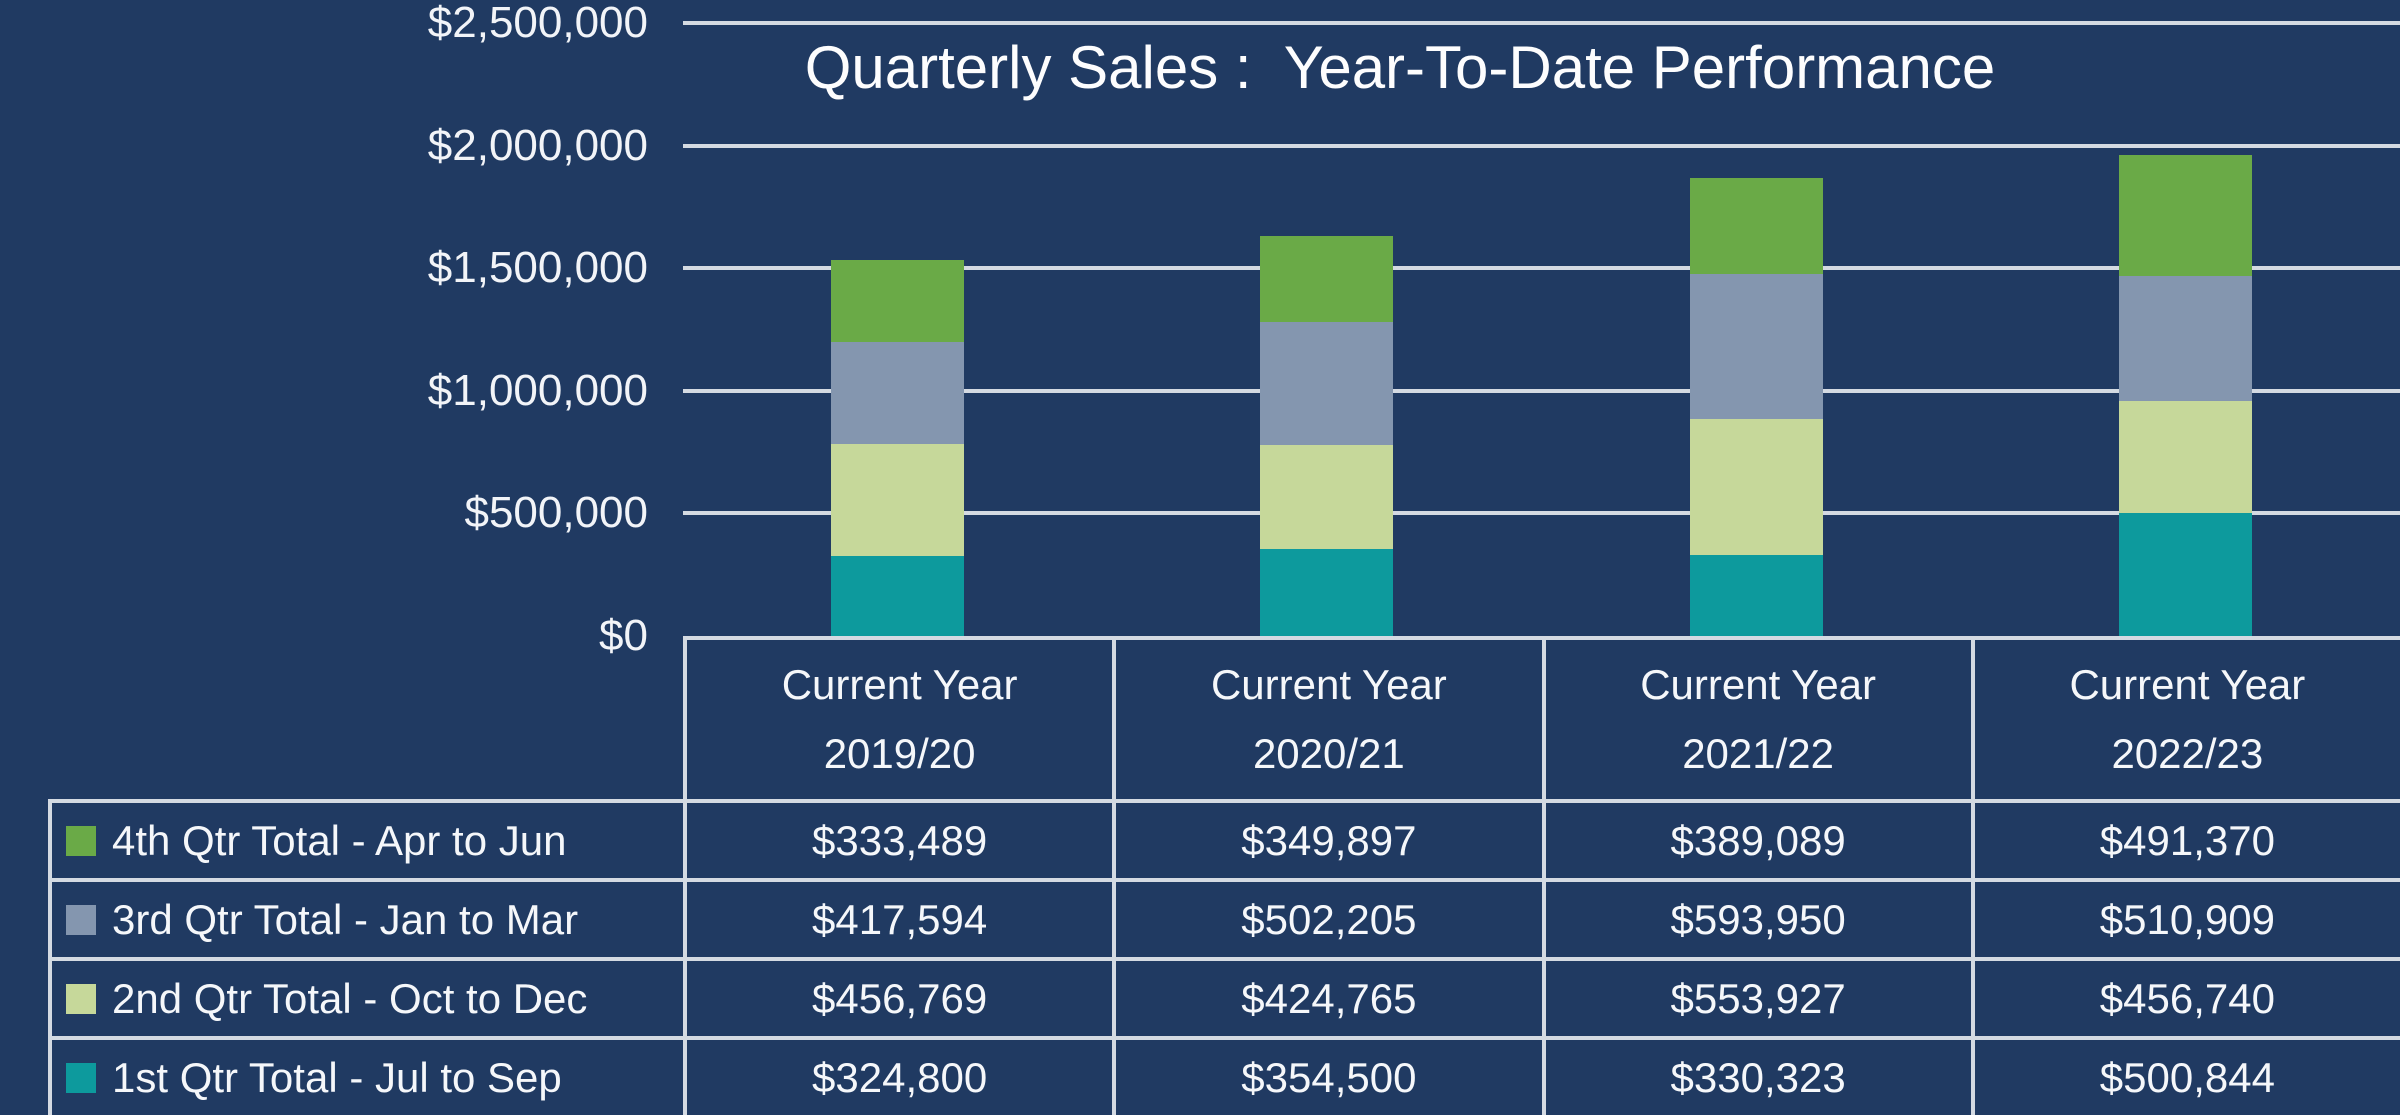  Describe the element at coordinates (2187, 919) in the screenshot. I see `table-value-cell: $510,909` at that location.